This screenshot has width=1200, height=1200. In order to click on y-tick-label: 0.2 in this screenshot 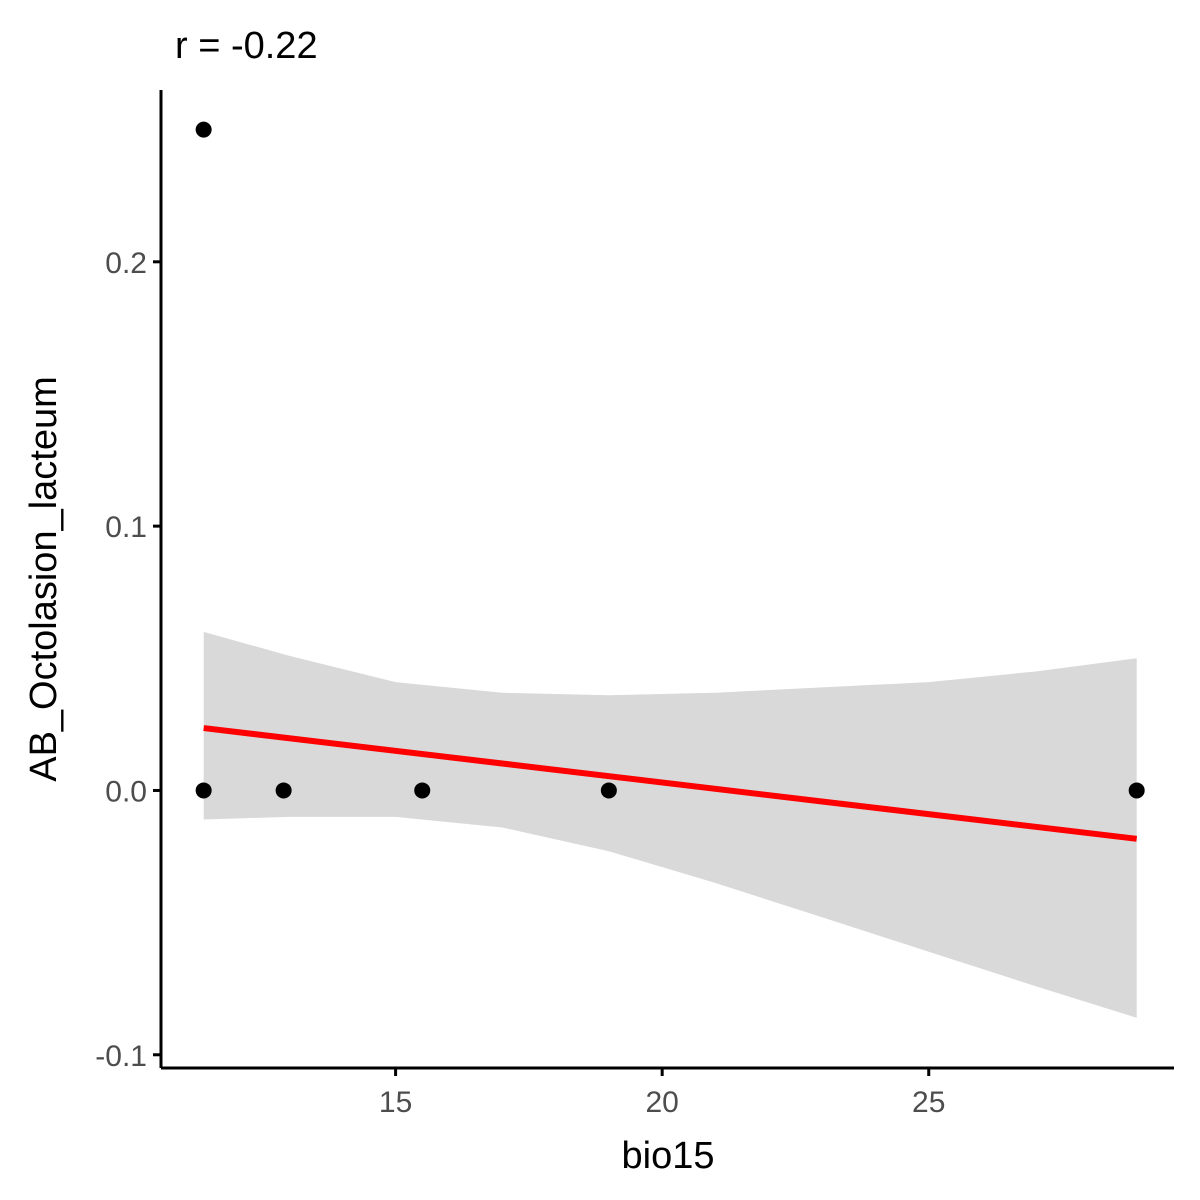, I will do `click(126, 263)`.